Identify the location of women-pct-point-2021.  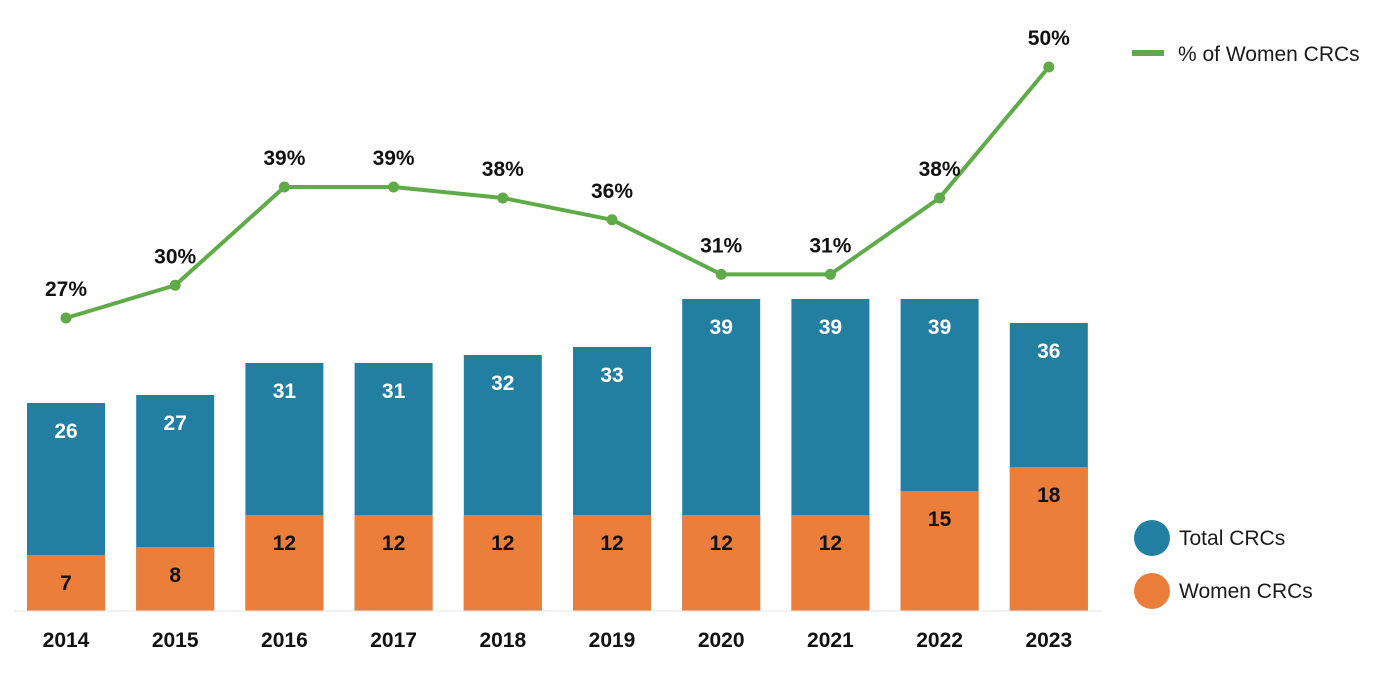
(830, 274).